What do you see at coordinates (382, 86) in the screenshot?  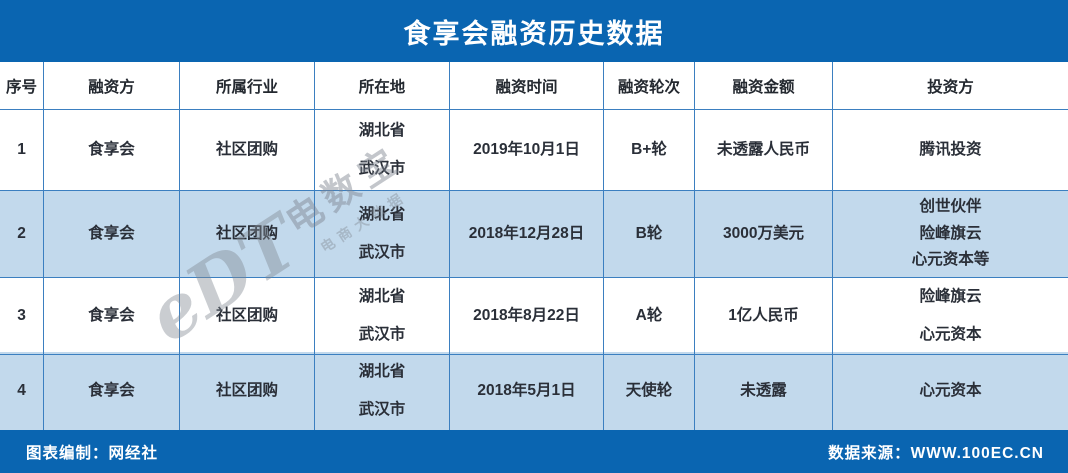 I see `column-header-location: 所在地` at bounding box center [382, 86].